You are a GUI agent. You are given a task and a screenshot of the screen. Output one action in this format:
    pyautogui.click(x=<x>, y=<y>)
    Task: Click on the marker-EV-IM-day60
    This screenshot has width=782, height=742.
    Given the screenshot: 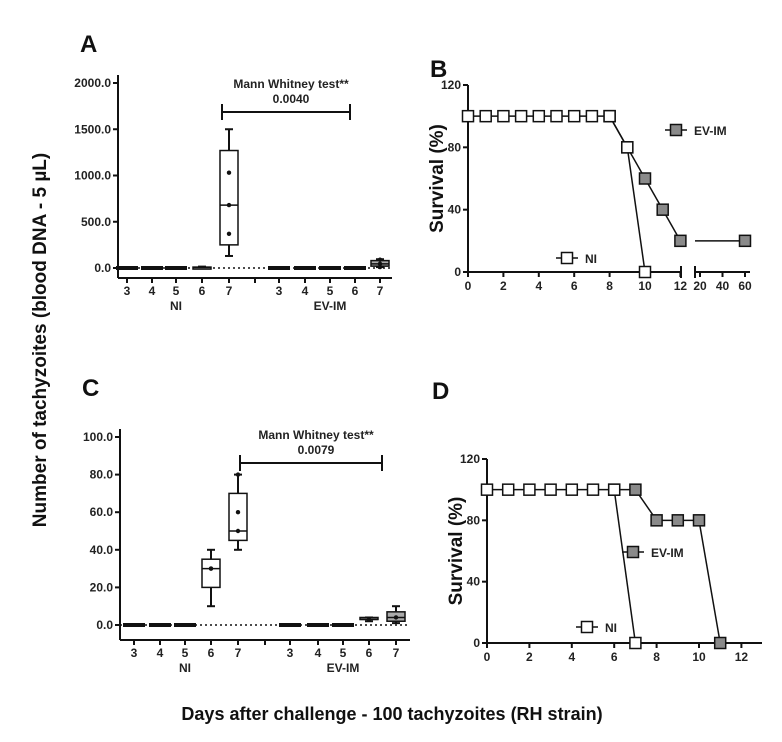 What is the action you would take?
    pyautogui.click(x=745, y=241)
    